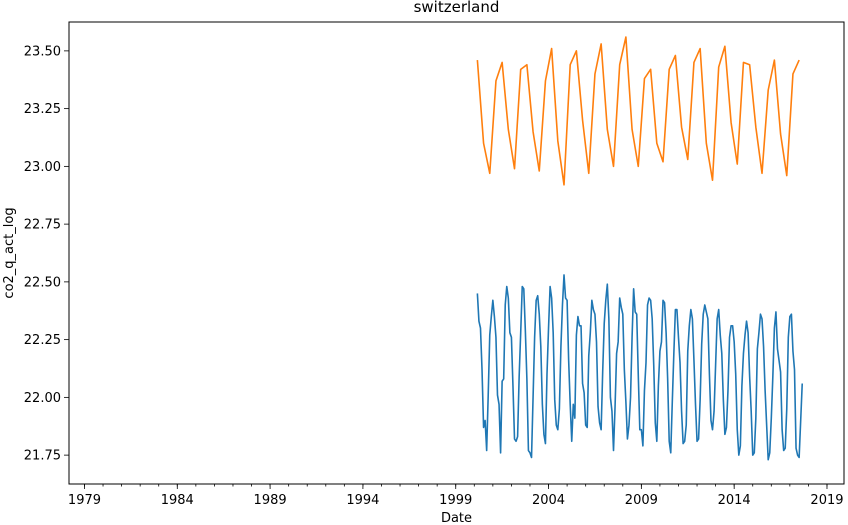  I want to click on x-tick-label: 2009, so click(641, 500).